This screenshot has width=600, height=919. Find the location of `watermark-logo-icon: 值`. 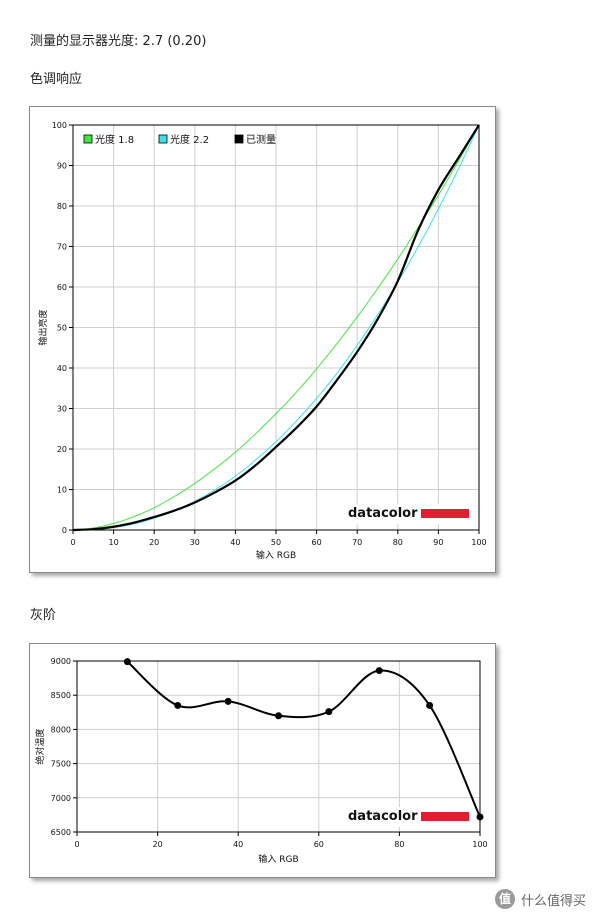

watermark-logo-icon: 值 is located at coordinates (504, 899).